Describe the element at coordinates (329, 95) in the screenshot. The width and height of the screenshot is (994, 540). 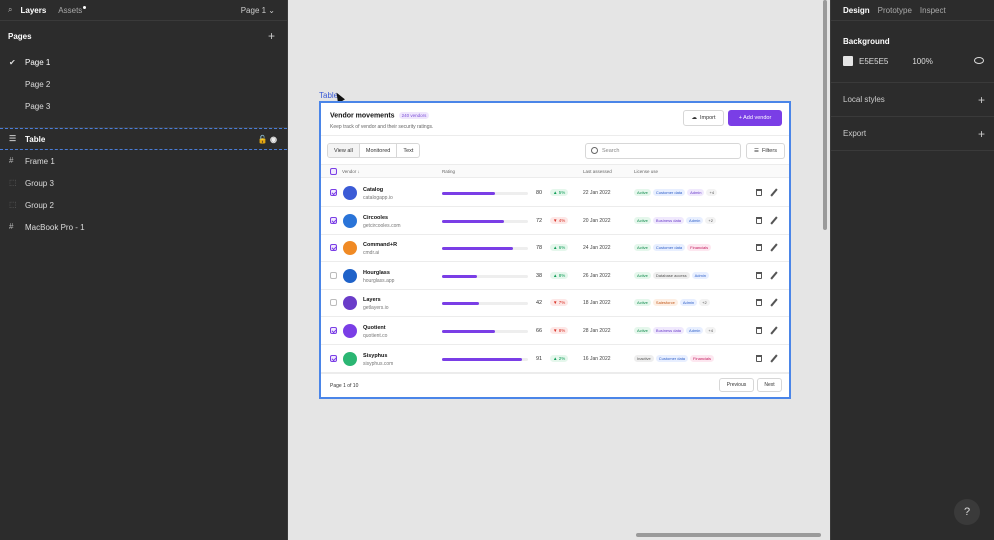
I see `frame-label: Table` at that location.